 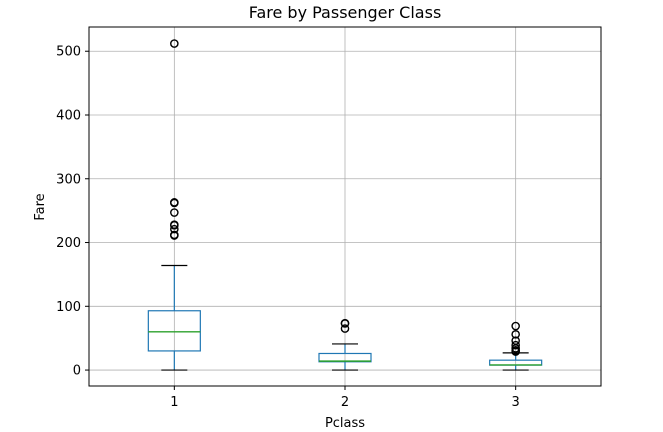 What do you see at coordinates (77, 371) in the screenshot?
I see `y-tick-label: 0` at bounding box center [77, 371].